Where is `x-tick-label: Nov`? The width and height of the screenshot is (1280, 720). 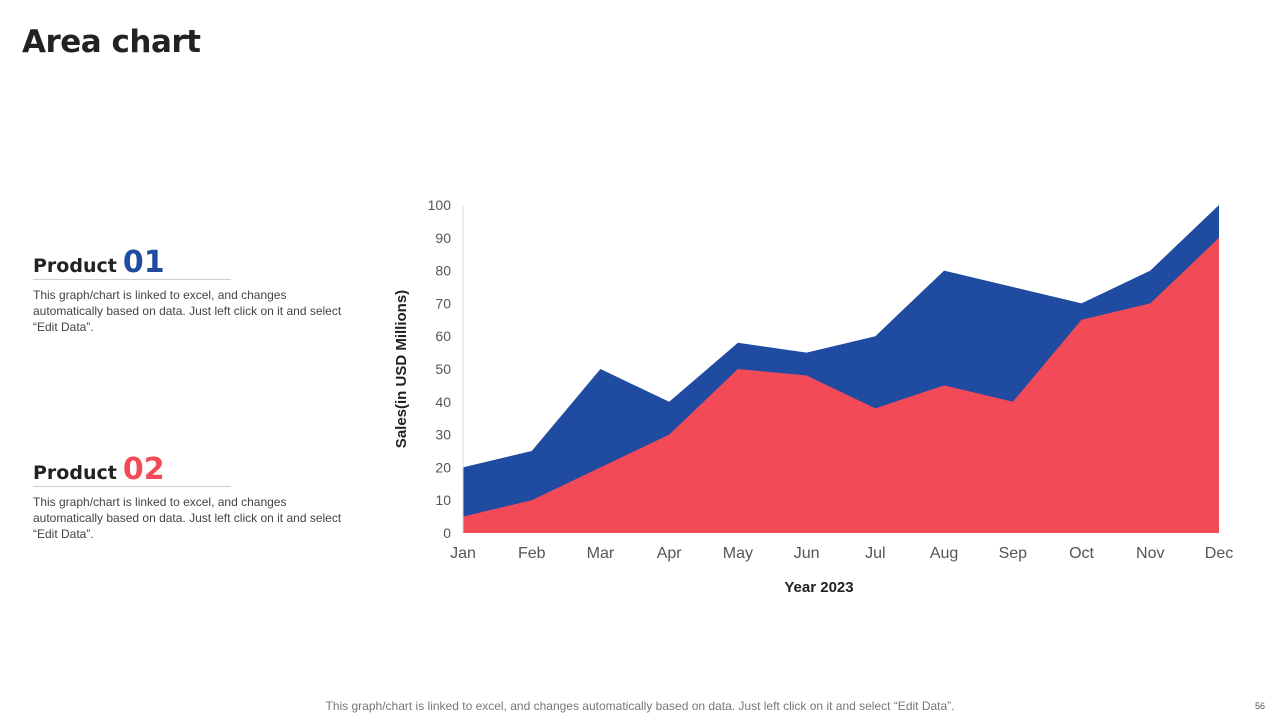 x-tick-label: Nov is located at coordinates (1150, 553).